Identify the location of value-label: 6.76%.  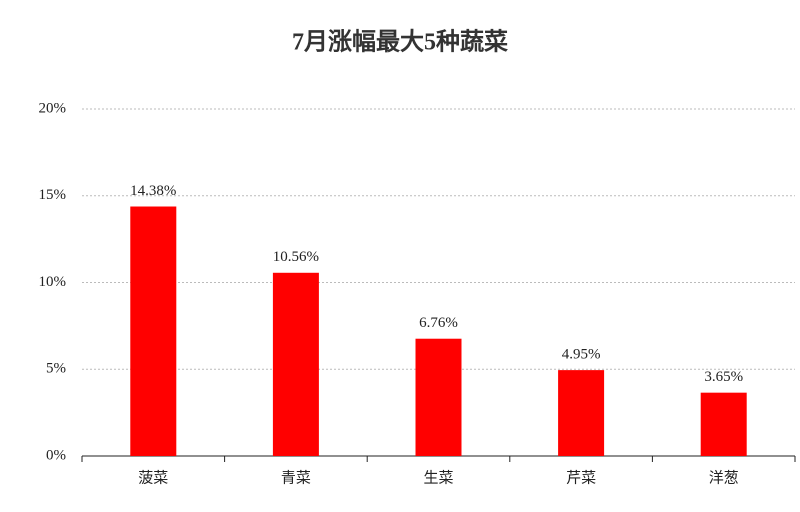
(438, 323).